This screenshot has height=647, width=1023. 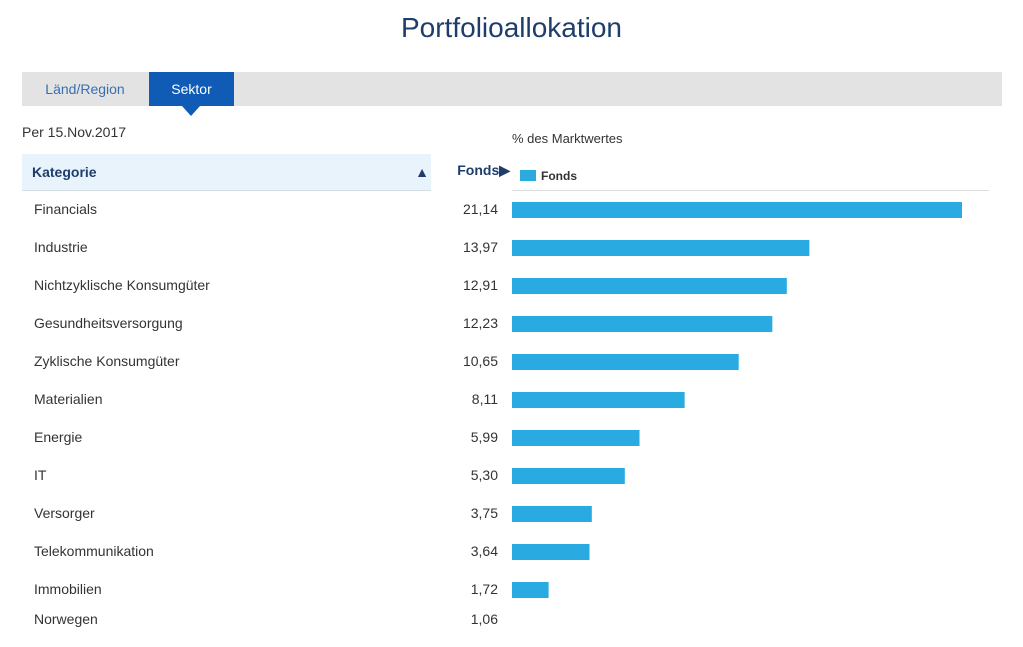 What do you see at coordinates (58, 437) in the screenshot?
I see `category-label: Energie` at bounding box center [58, 437].